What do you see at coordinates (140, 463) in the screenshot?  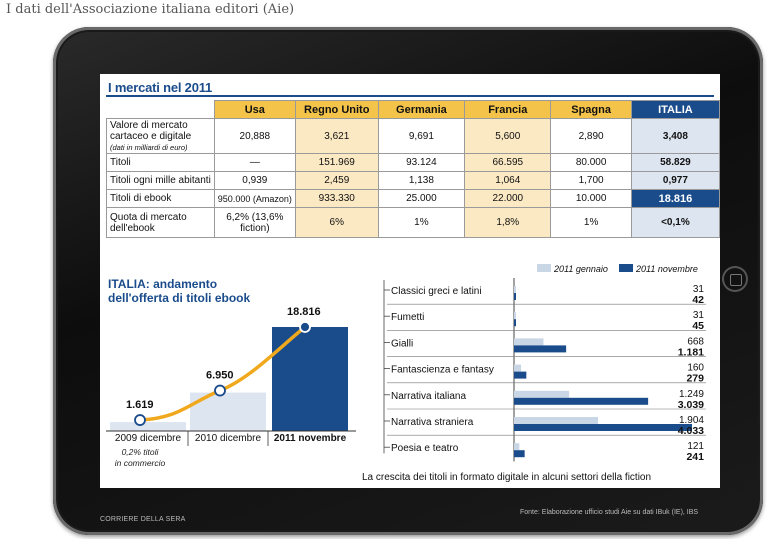 I see `note-line-2: in commercio` at bounding box center [140, 463].